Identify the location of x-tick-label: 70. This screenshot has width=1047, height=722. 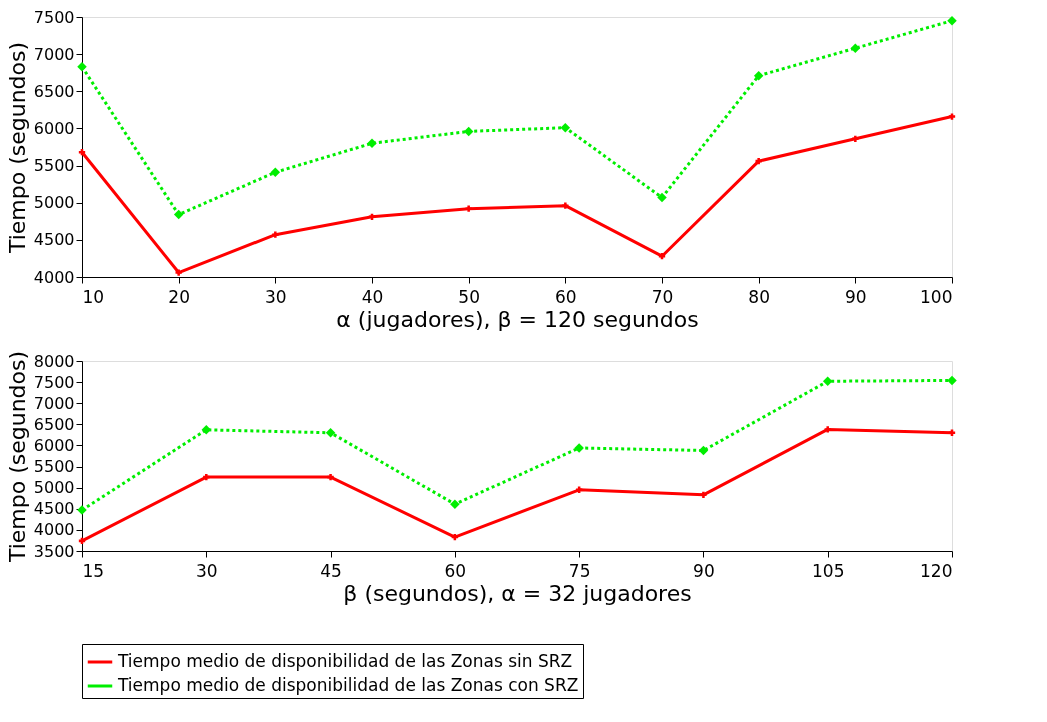
(662, 296).